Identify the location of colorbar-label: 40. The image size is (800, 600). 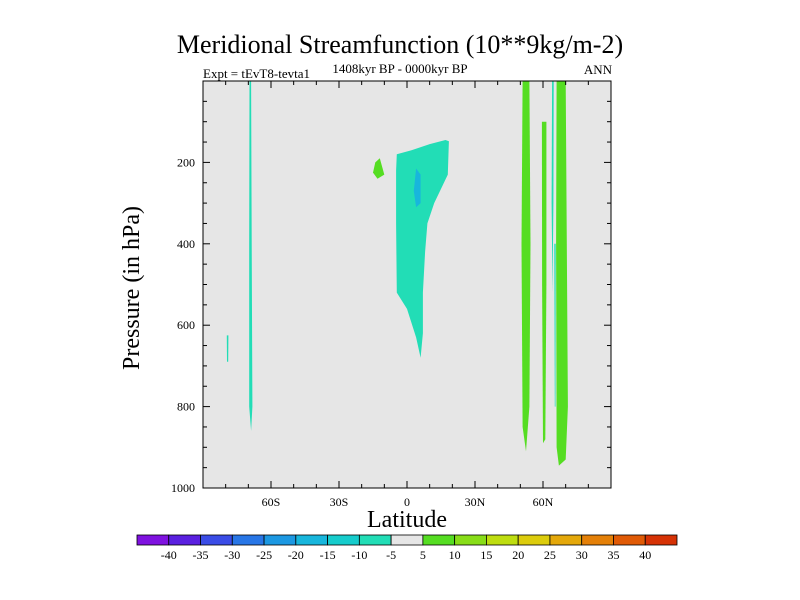
(645, 555).